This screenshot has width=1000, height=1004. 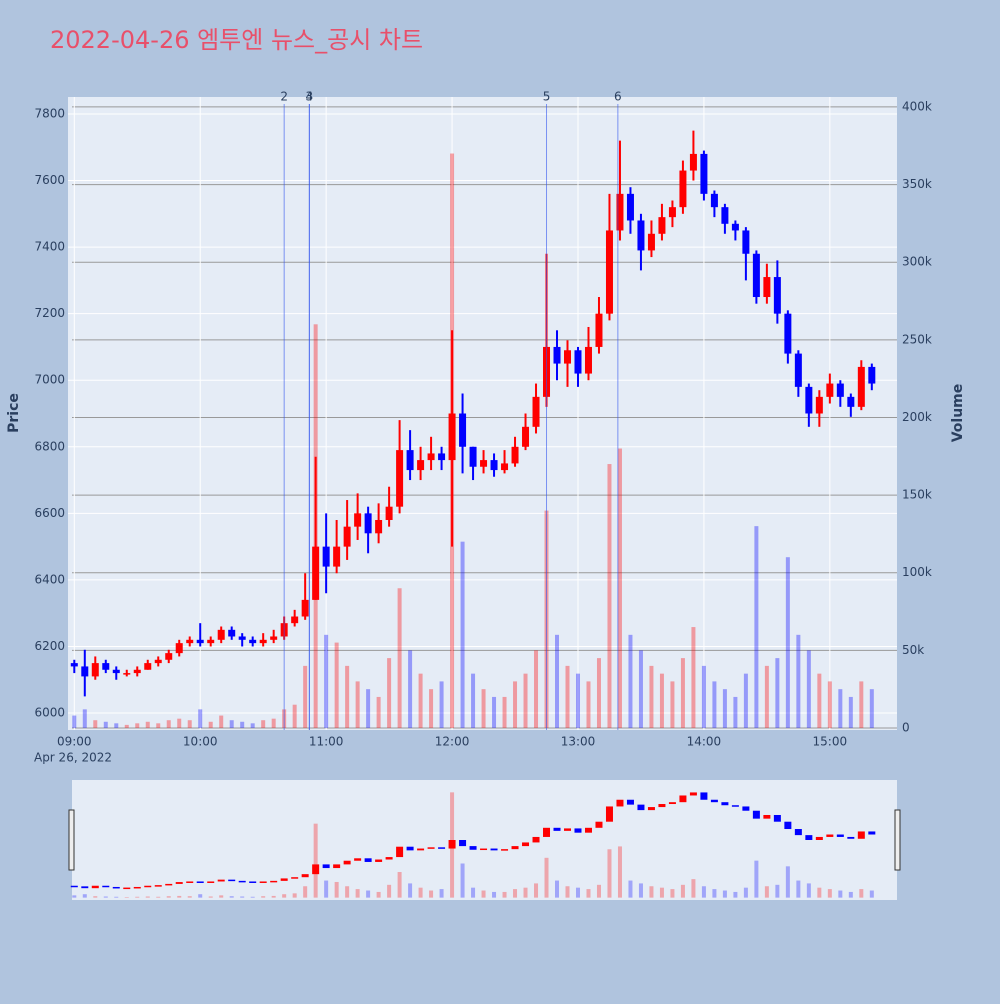 What do you see at coordinates (73, 758) in the screenshot?
I see `x-date-label: Apr 26, 2022` at bounding box center [73, 758].